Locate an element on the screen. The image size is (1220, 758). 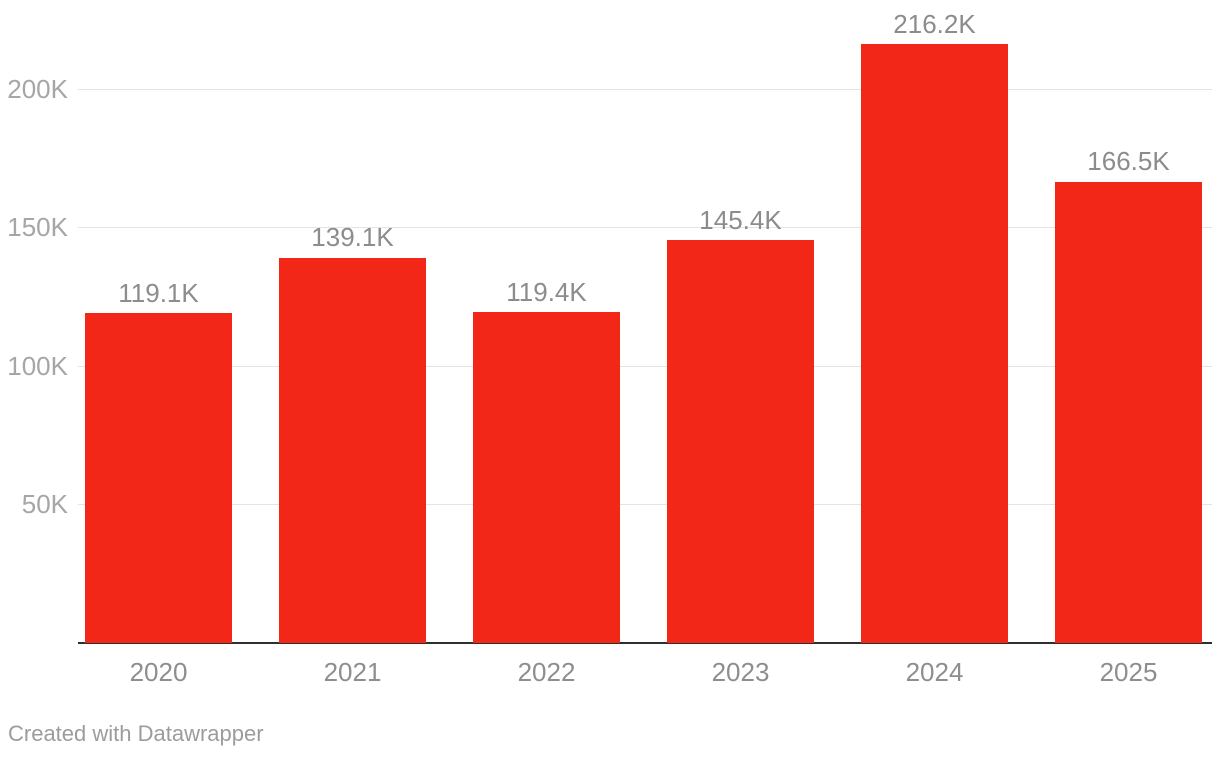
x-axis-labels: 2020 2021 2022 2023 2024 2025 is located at coordinates (643, 672).